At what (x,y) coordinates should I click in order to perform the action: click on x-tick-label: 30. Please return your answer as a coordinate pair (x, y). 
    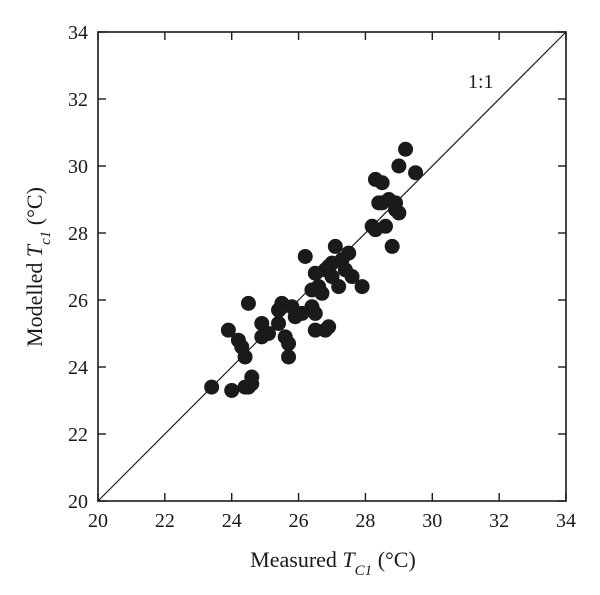
    Looking at the image, I should click on (432, 521).